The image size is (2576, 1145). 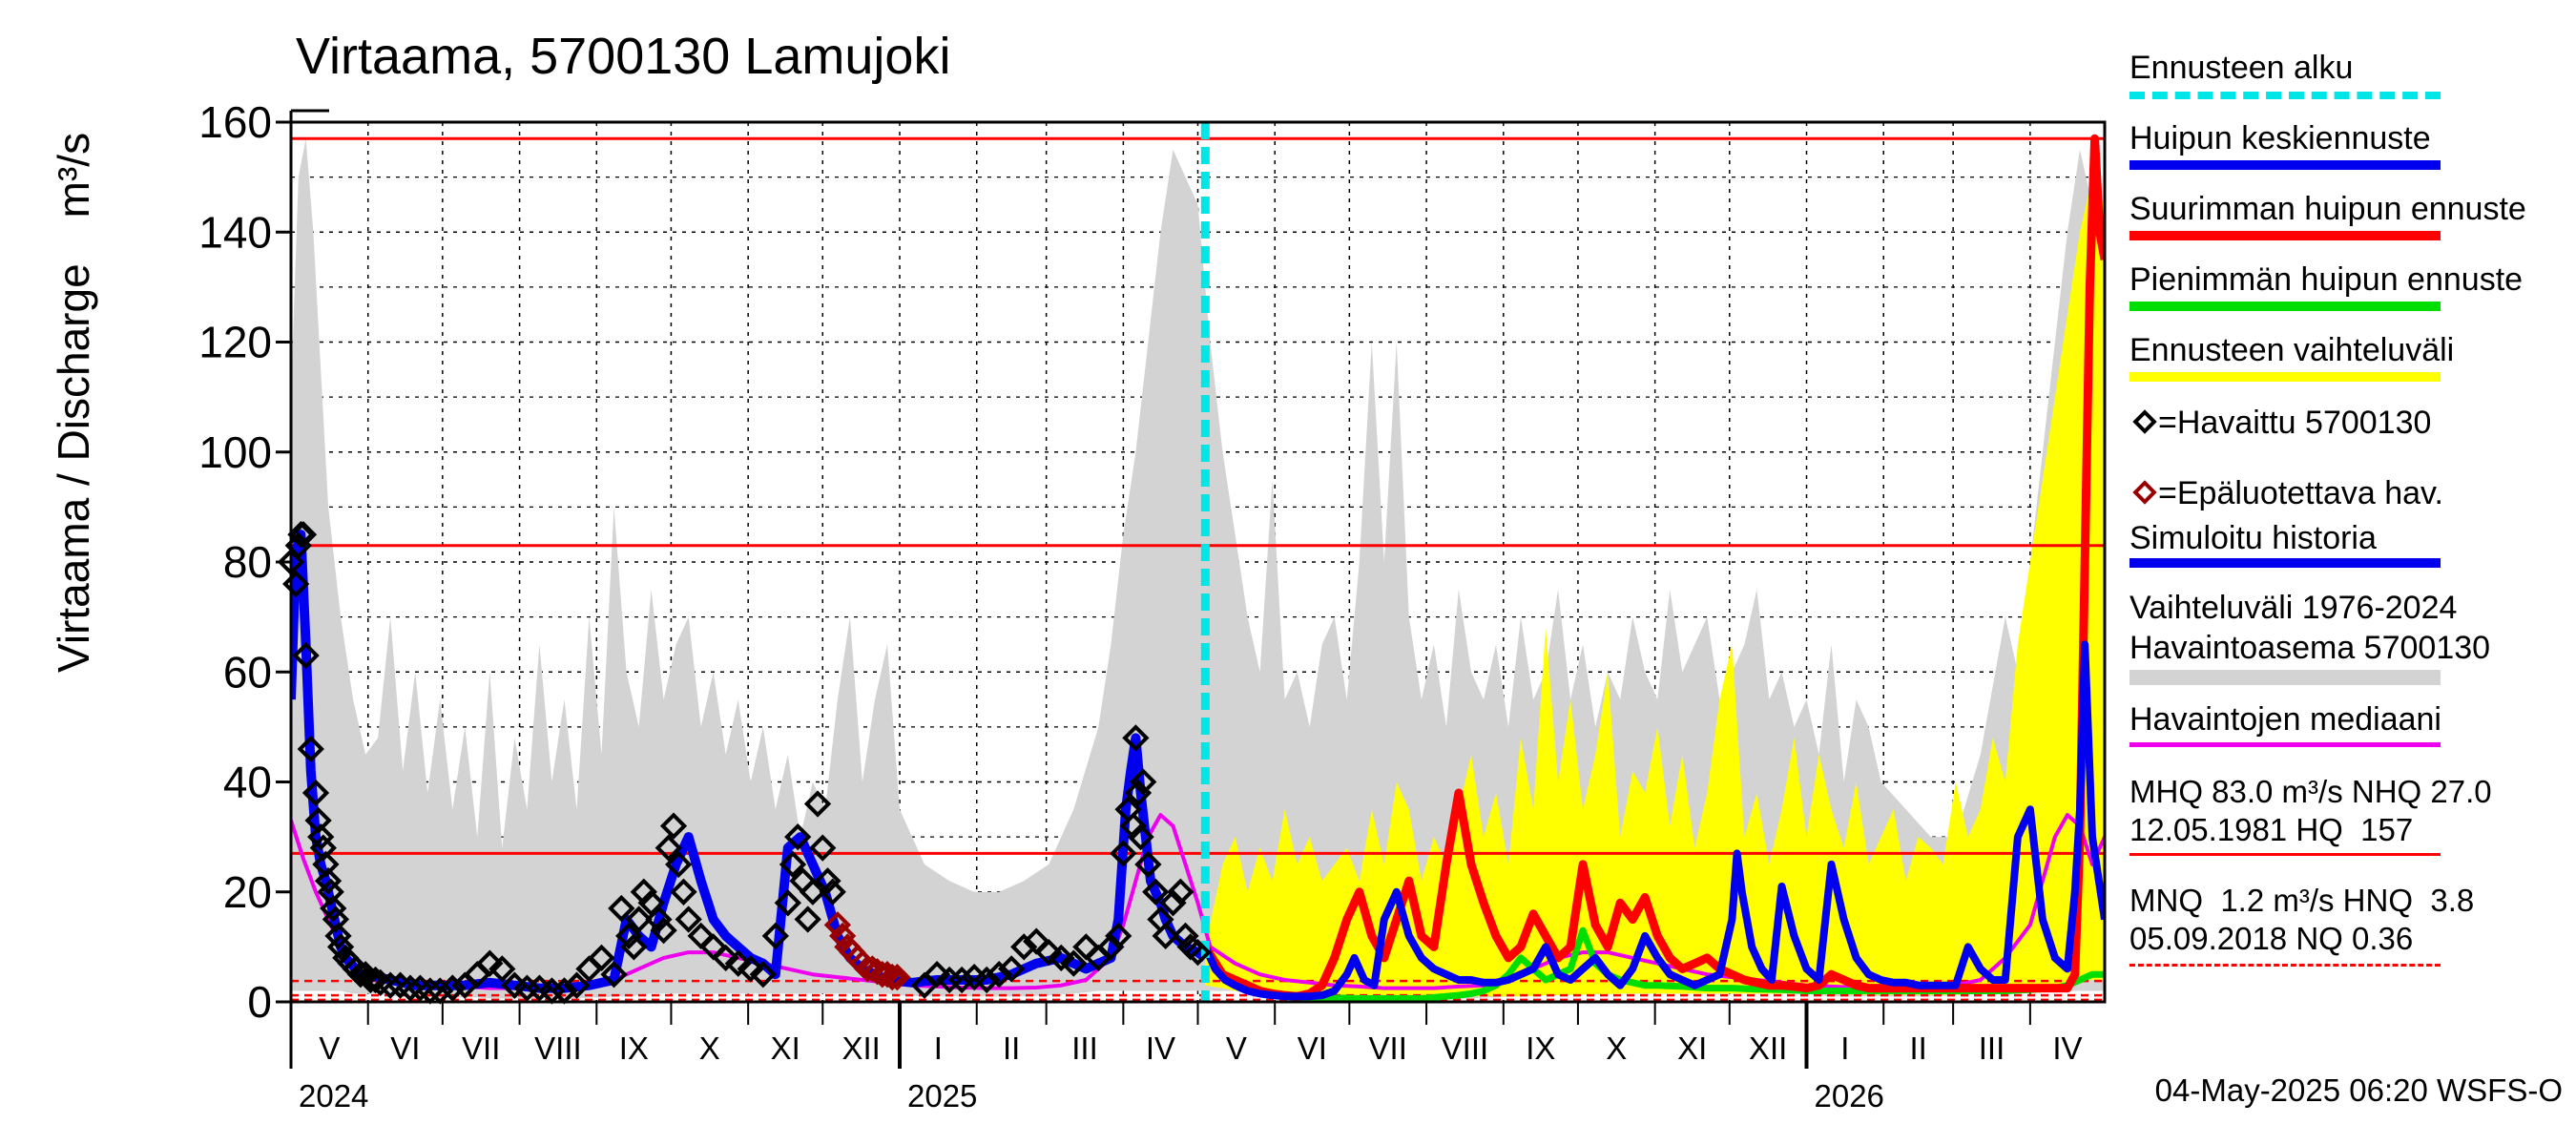 What do you see at coordinates (2285, 307) in the screenshot?
I see `legend-min-peak-swatch` at bounding box center [2285, 307].